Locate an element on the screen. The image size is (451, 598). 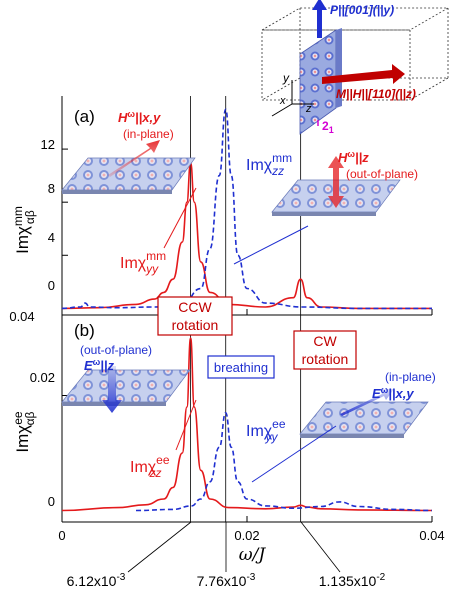
mode-label-breathing: breathing is located at coordinates (241, 367).